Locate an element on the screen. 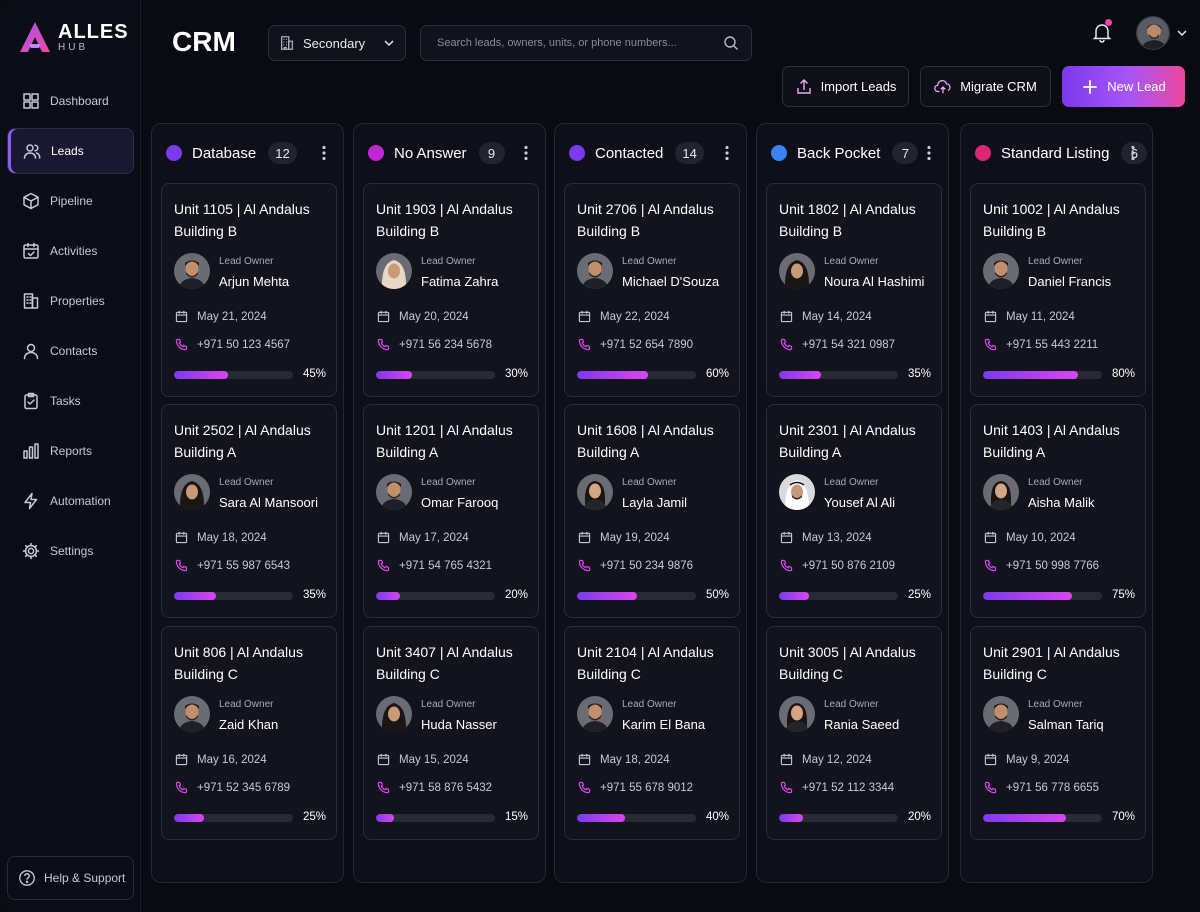  sidebar-item-activities: Activities is located at coordinates (70, 251).